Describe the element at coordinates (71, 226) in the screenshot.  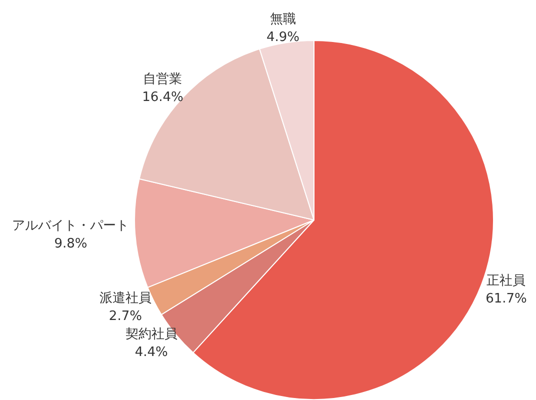
I see `slice-label: アルバイト・パート` at that location.